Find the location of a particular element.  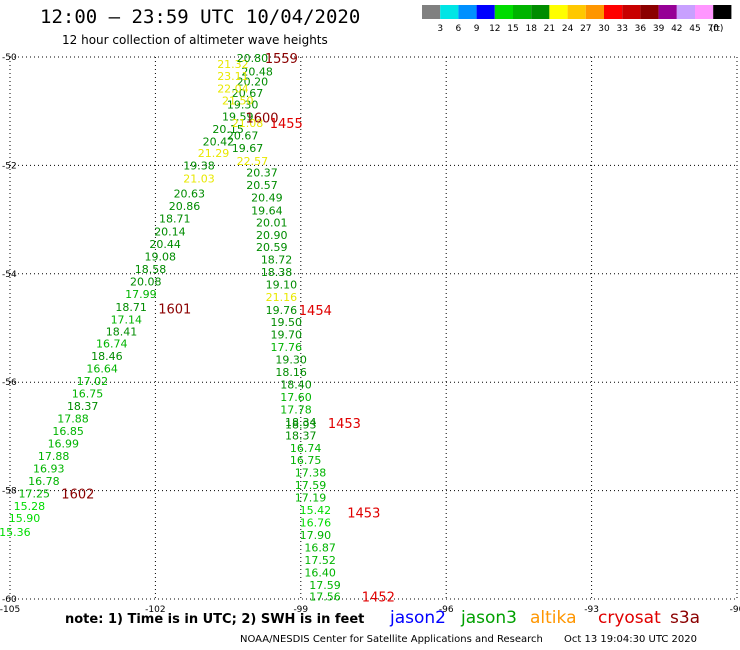

color-legend: 3 6 9 12 15 18 21 24 27 30 33 36 39 42 45 70(ft) is located at coordinates (577, 19).